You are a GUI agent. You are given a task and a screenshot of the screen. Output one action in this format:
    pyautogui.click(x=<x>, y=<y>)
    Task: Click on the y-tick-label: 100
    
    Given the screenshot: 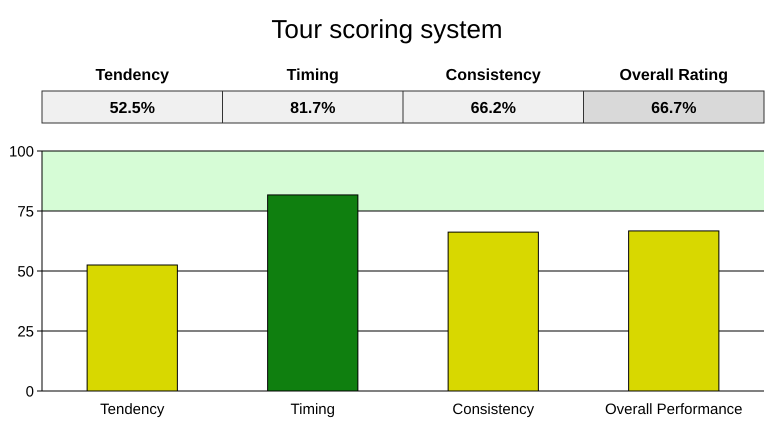 What is the action you would take?
    pyautogui.click(x=21, y=151)
    